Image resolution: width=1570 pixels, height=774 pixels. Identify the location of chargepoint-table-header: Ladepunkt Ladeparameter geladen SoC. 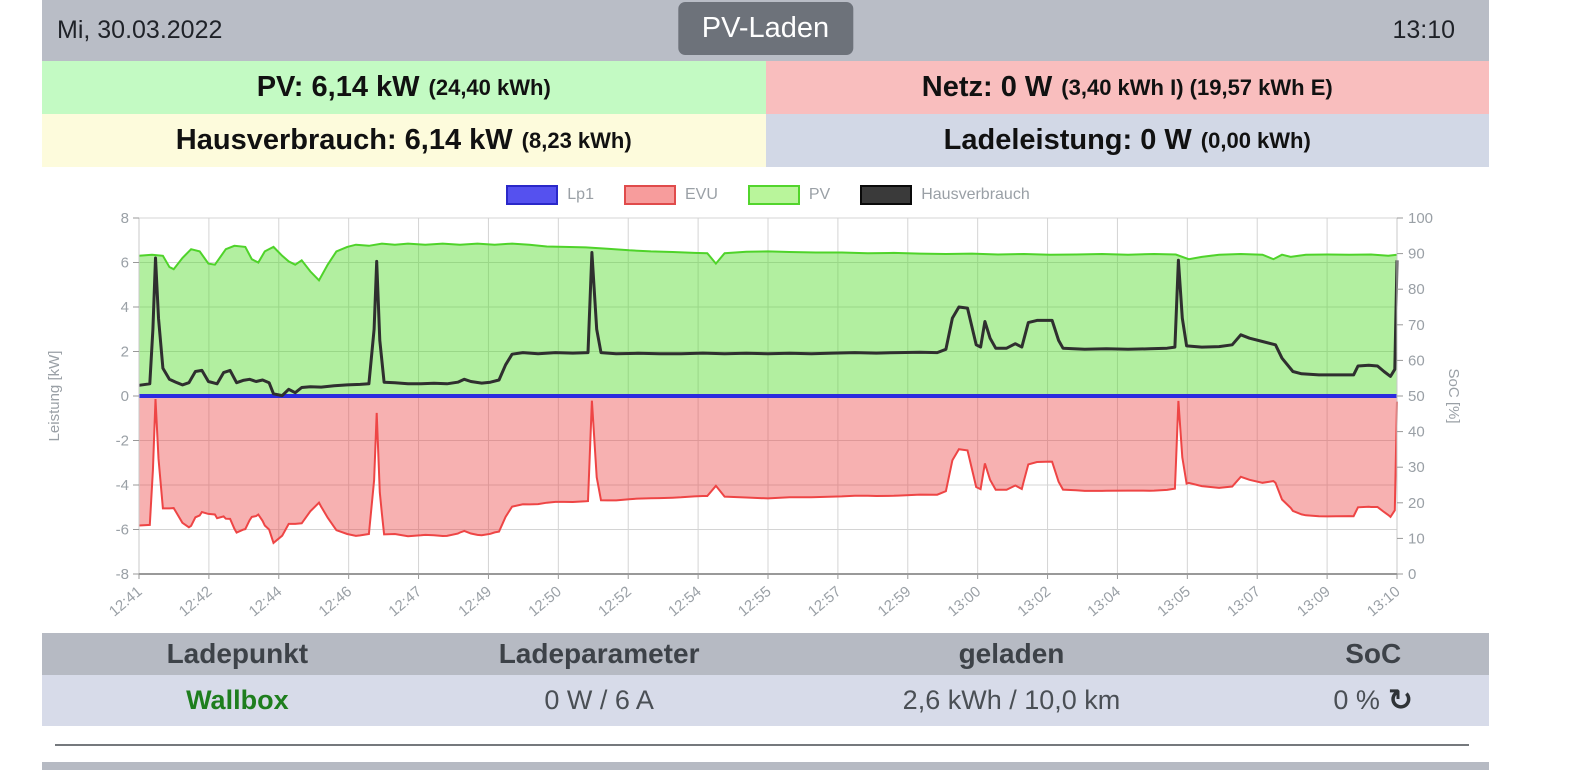
(765, 654).